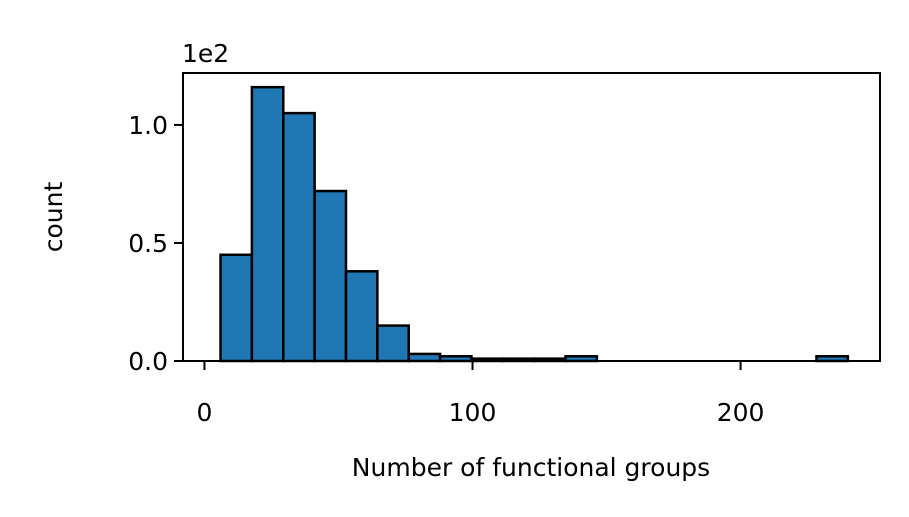 The height and width of the screenshot is (517, 909). Describe the element at coordinates (205, 53) in the screenshot. I see `y-offset-label: 1e2` at that location.